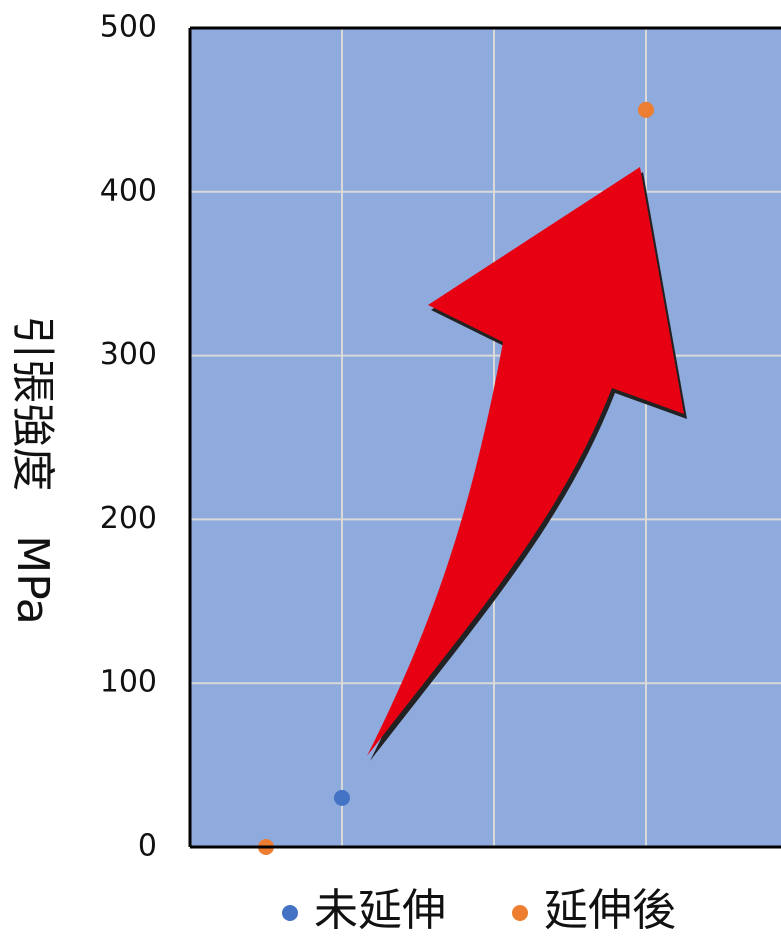 Image resolution: width=781 pixels, height=936 pixels. What do you see at coordinates (610, 910) in the screenshot?
I see `legend-label: 延伸後` at bounding box center [610, 910].